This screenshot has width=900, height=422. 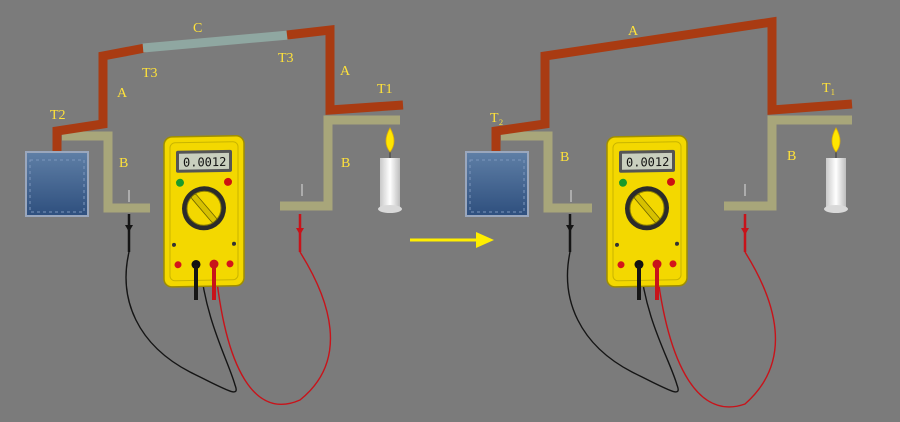 I want to click on label-junction-t3-right: T3, so click(x=286, y=58).